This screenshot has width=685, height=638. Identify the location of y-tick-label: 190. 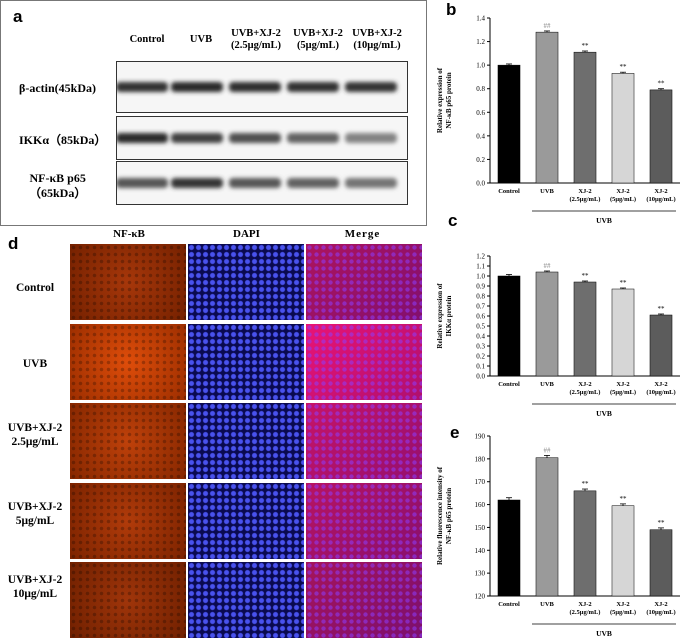
(480, 437).